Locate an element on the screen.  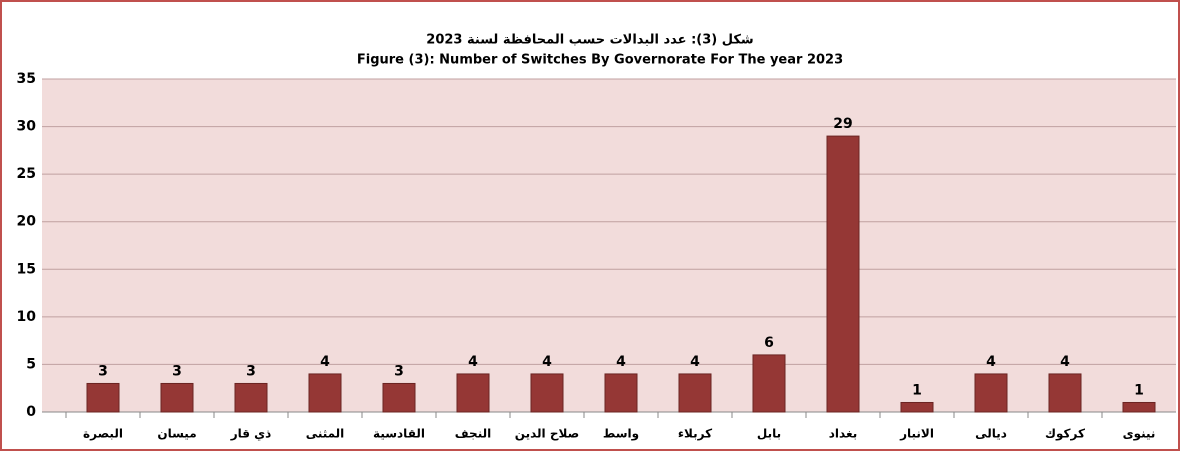
x-tick-label: كربلاء is located at coordinates (695, 434).